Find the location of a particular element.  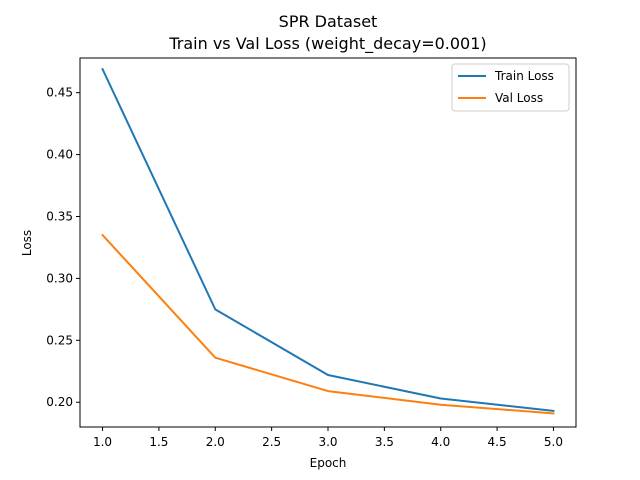

legend-label-val-loss: Val Loss is located at coordinates (519, 98).